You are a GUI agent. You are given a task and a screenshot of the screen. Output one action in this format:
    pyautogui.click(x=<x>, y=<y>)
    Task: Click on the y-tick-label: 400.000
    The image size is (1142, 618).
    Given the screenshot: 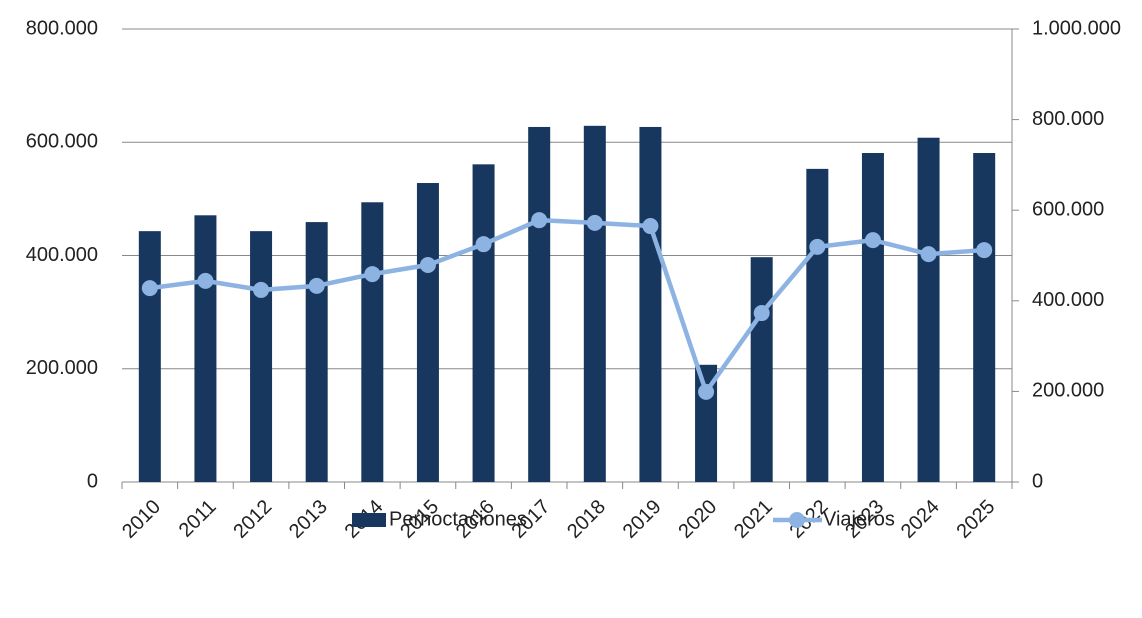 What is the action you would take?
    pyautogui.click(x=62, y=255)
    